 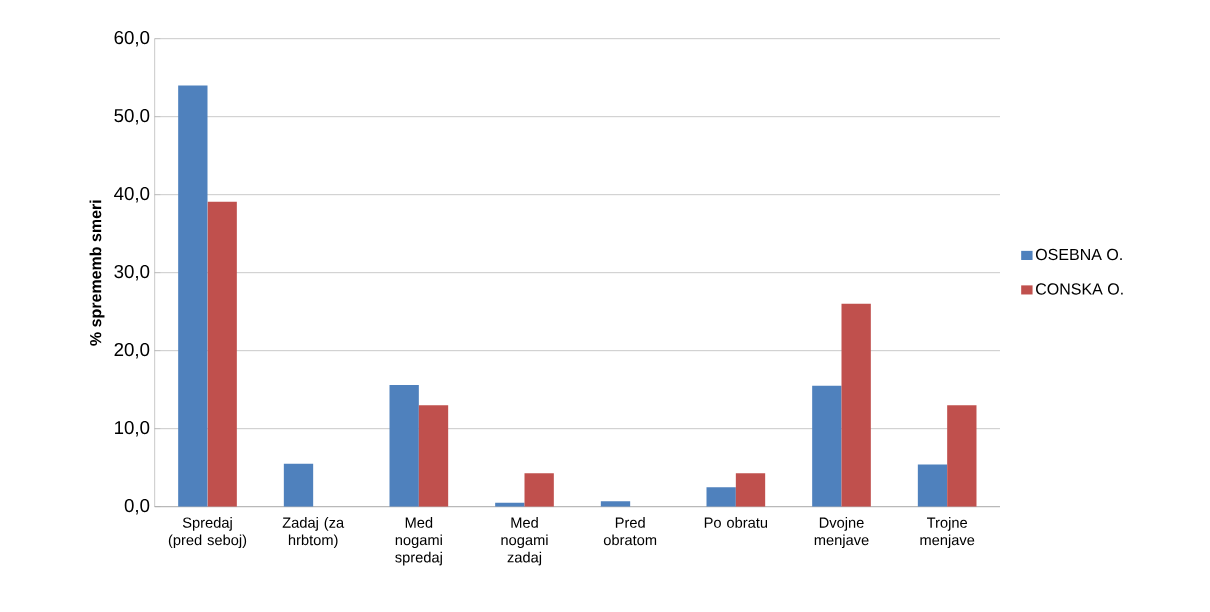 What do you see at coordinates (132, 194) in the screenshot?
I see `y-tick-label: 40,0` at bounding box center [132, 194].